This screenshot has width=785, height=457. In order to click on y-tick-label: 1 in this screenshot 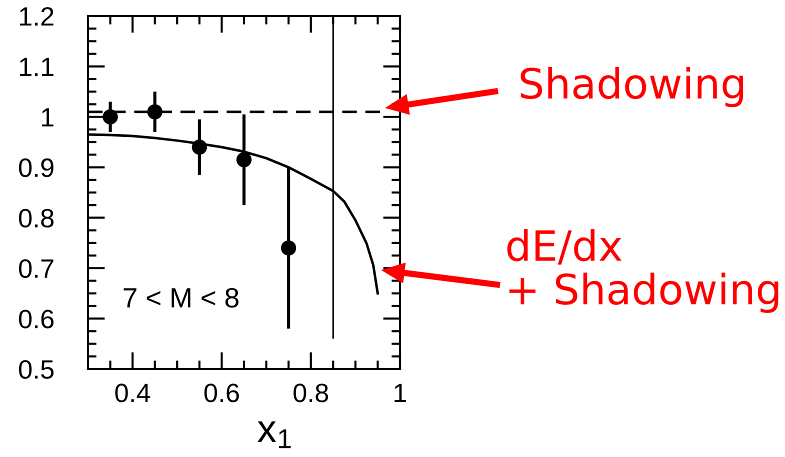, I will do `click(48, 117)`.